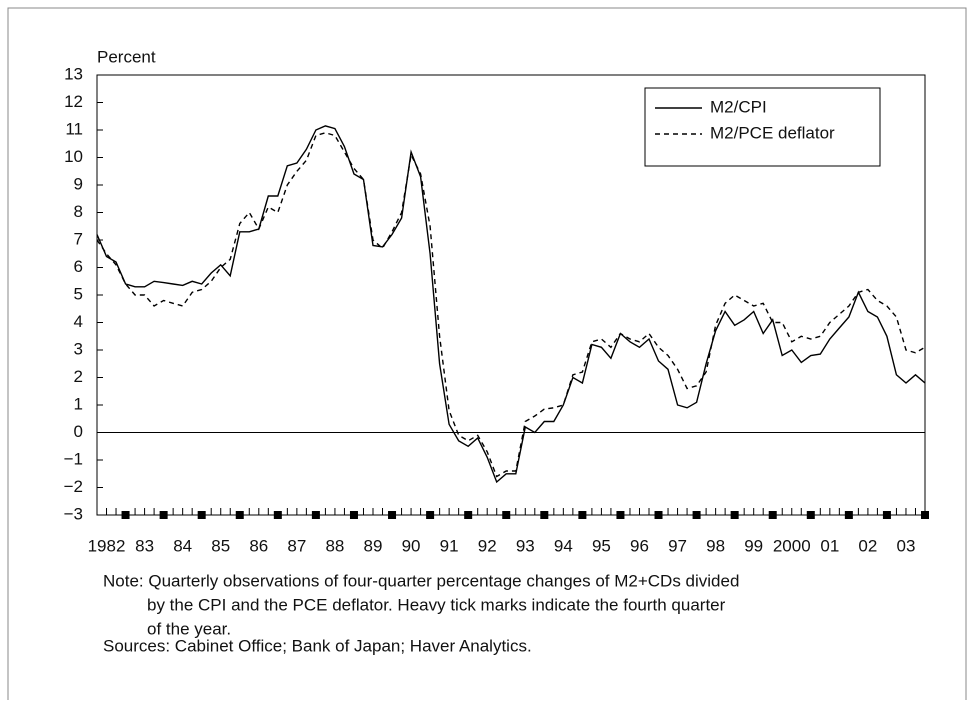 The image size is (974, 715). Describe the element at coordinates (73, 101) in the screenshot. I see `y-tick-label: 12` at that location.